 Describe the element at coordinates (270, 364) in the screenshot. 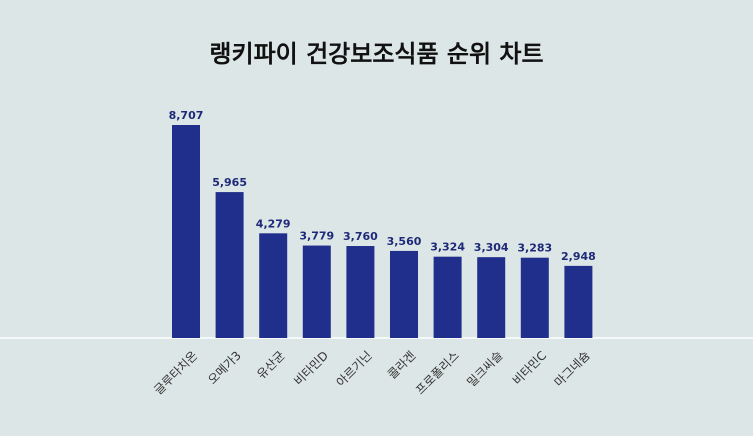

I see `category-label-3: 유산균` at that location.